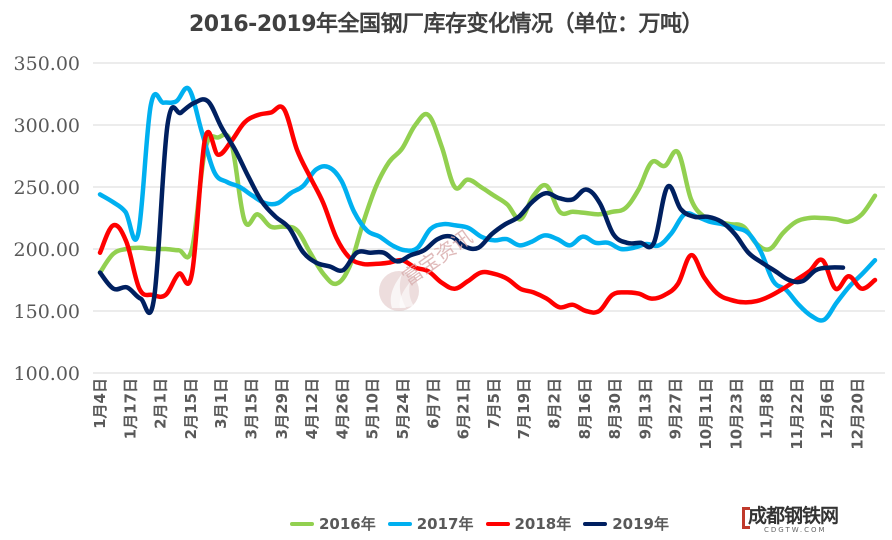 The height and width of the screenshot is (540, 892). What do you see at coordinates (252, 408) in the screenshot?
I see `x-tick-label: 3月15日` at bounding box center [252, 408].